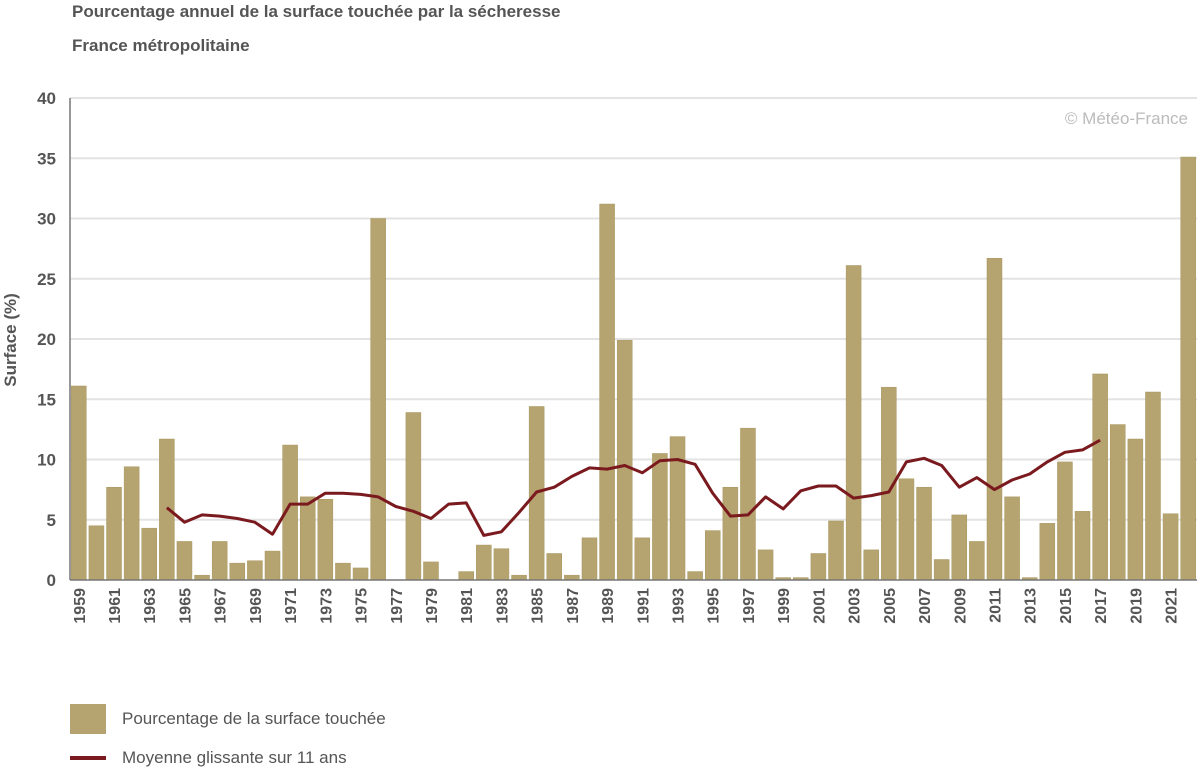  Describe the element at coordinates (46, 98) in the screenshot. I see `y-tick-label: 40` at that location.